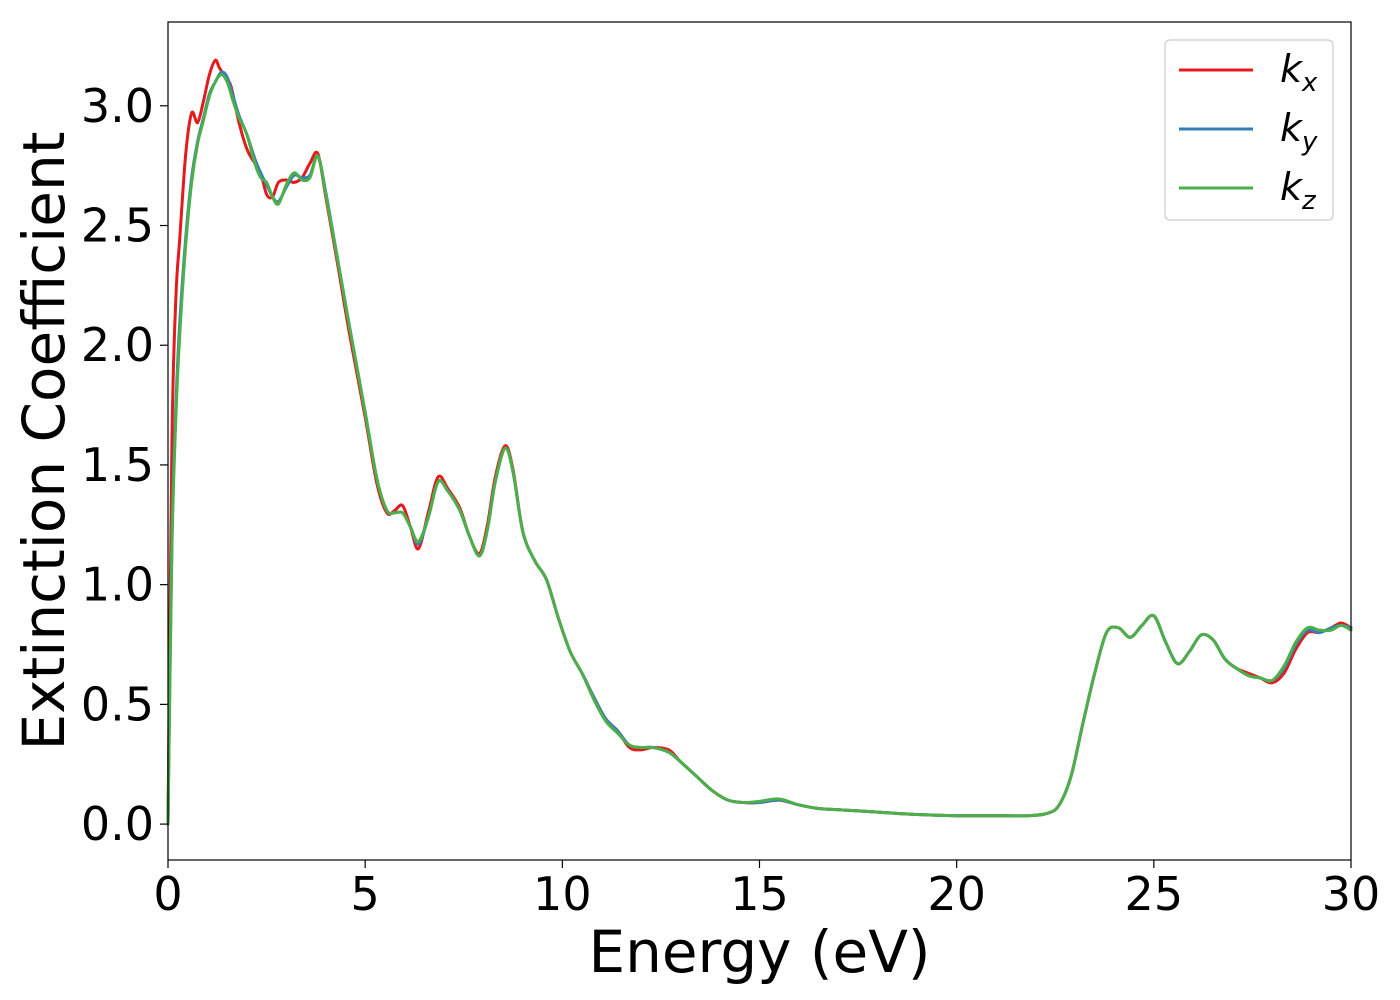 This screenshot has height=1000, width=1400. What do you see at coordinates (1299, 72) in the screenshot?
I see `legend-label-x: kx` at bounding box center [1299, 72].